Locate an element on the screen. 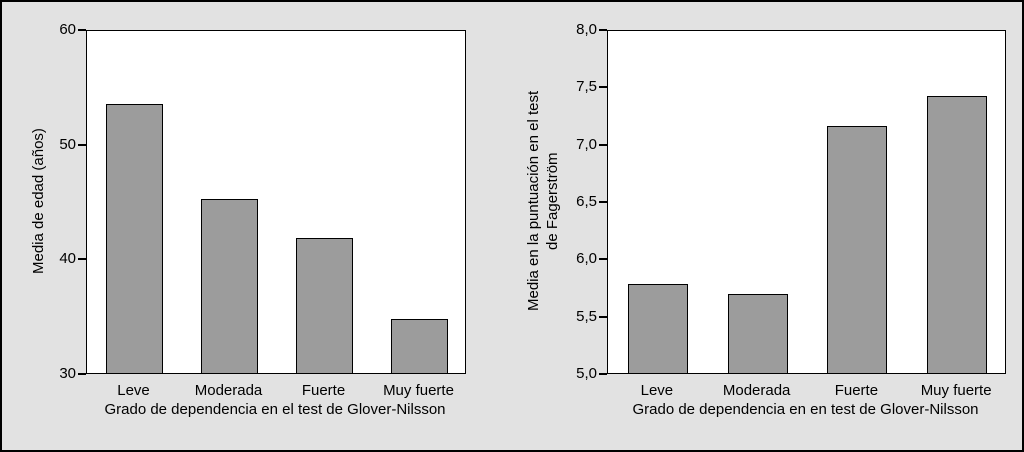 The height and width of the screenshot is (452, 1024). y-tick-label: 6,5 is located at coordinates (586, 201).